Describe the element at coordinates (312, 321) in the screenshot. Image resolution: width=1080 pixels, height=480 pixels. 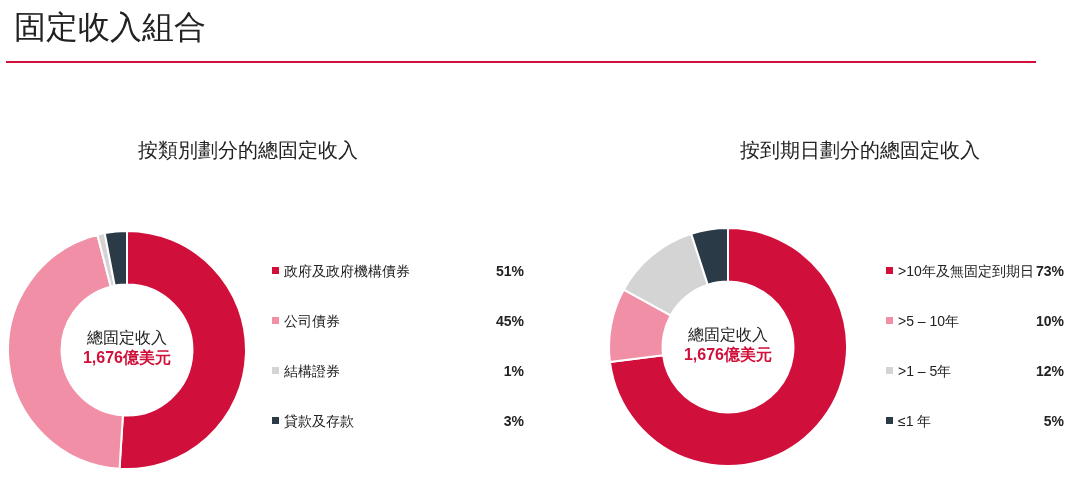
I see `legend-label: 公司債券` at that location.